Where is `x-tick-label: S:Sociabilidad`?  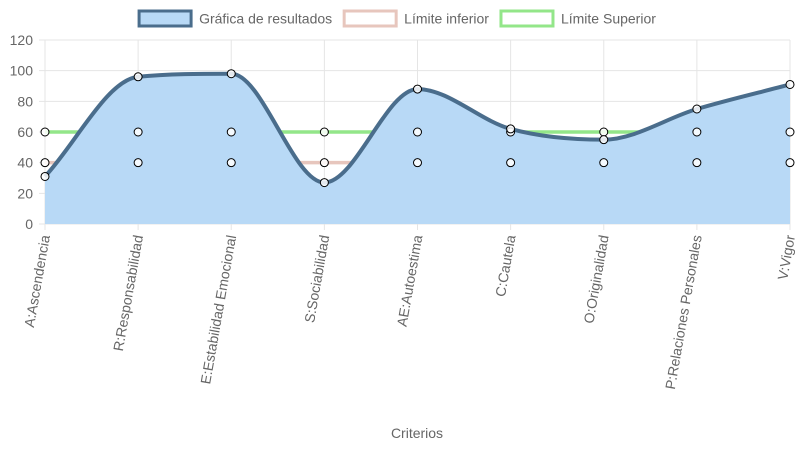 x-tick-label: S:Sociabilidad is located at coordinates (316, 279).